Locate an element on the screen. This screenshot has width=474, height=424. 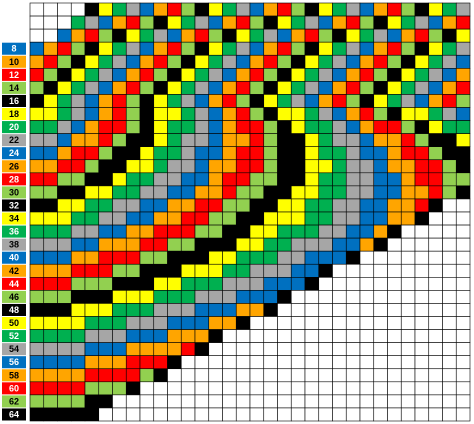
row-label: 38 is located at coordinates (14, 245).